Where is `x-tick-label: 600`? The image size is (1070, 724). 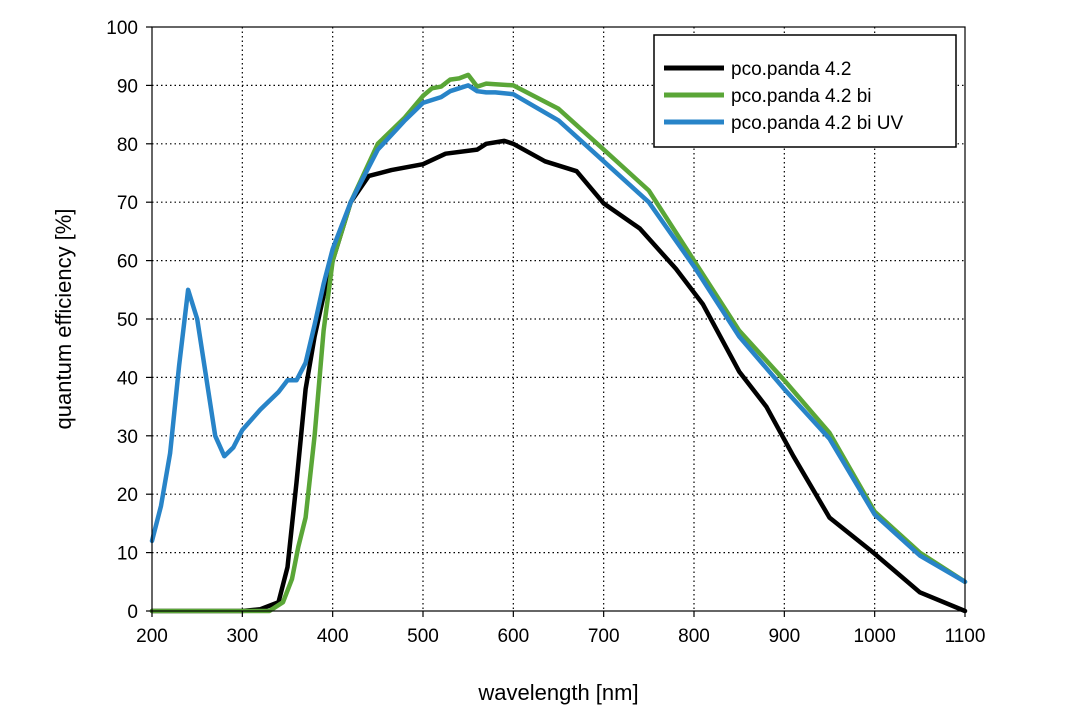
x-tick-label: 600 is located at coordinates (513, 636).